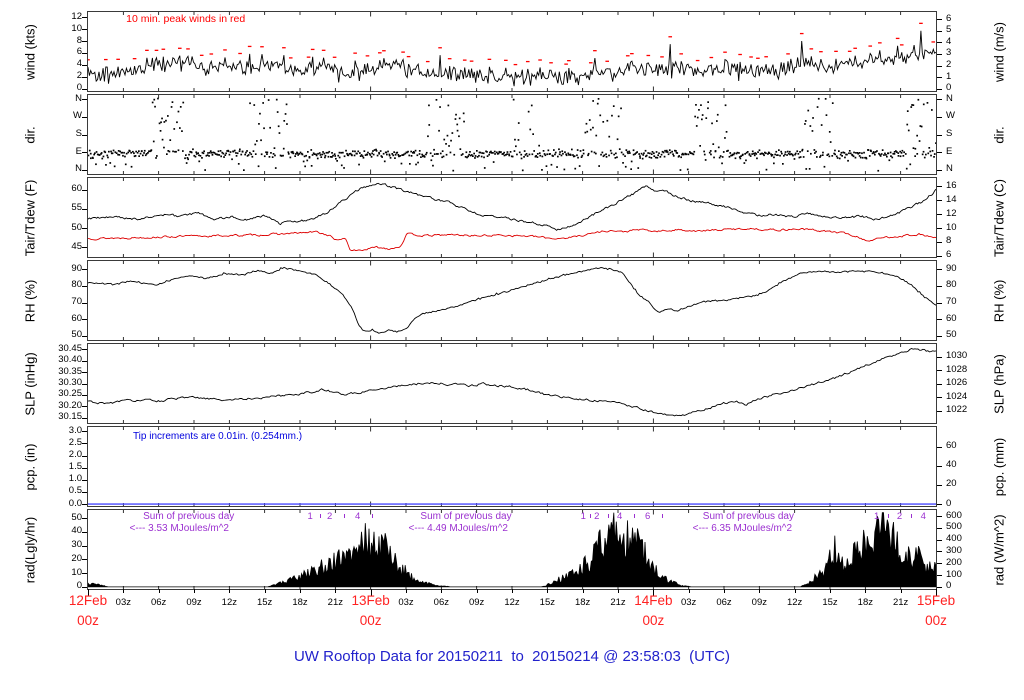 This screenshot has width=1024, height=700. What do you see at coordinates (76, 302) in the screenshot?
I see `tick-label: 70` at bounding box center [76, 302].